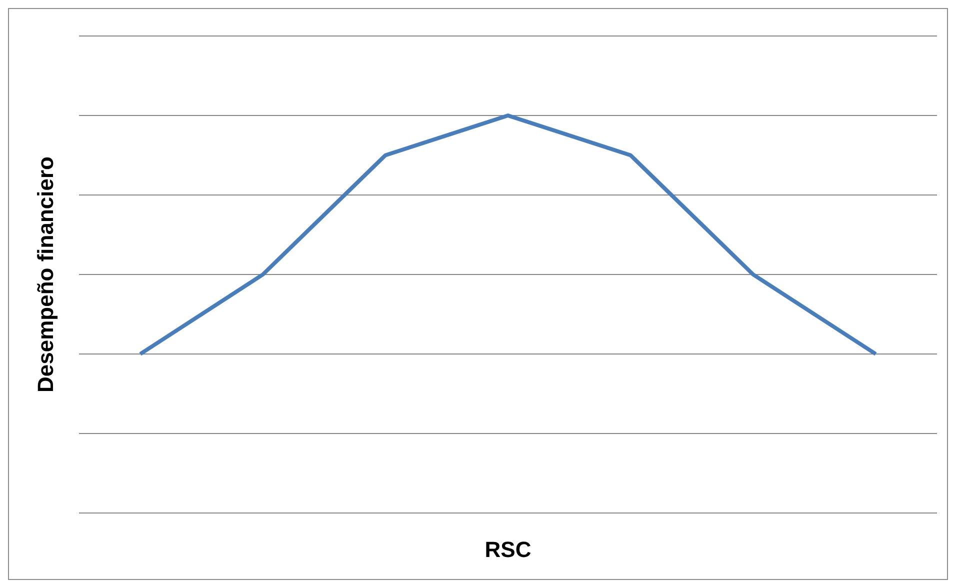 This screenshot has width=957, height=586. I want to click on y-axis-title: Desempeño financiero, so click(45, 274).